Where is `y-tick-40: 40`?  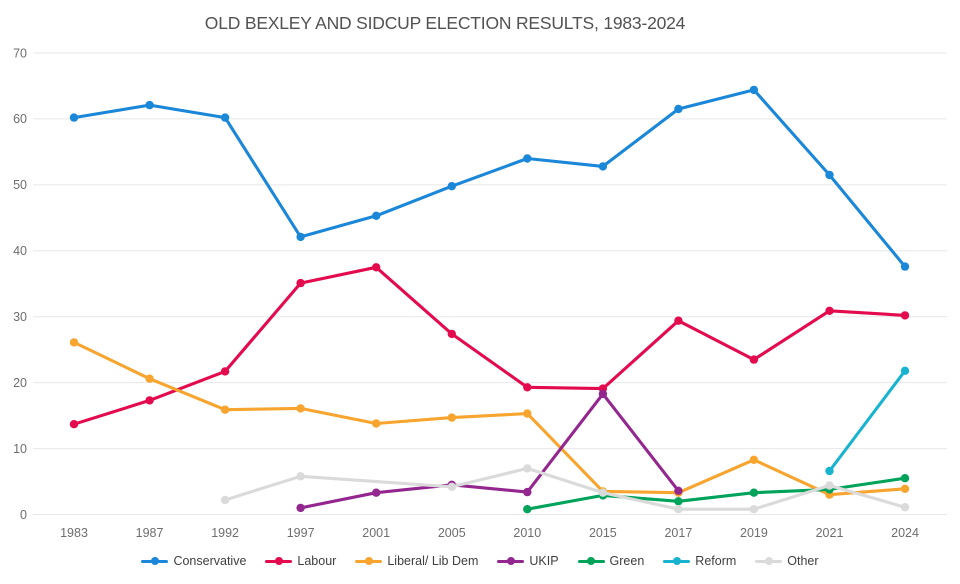 y-tick-40: 40 is located at coordinates (20, 251).